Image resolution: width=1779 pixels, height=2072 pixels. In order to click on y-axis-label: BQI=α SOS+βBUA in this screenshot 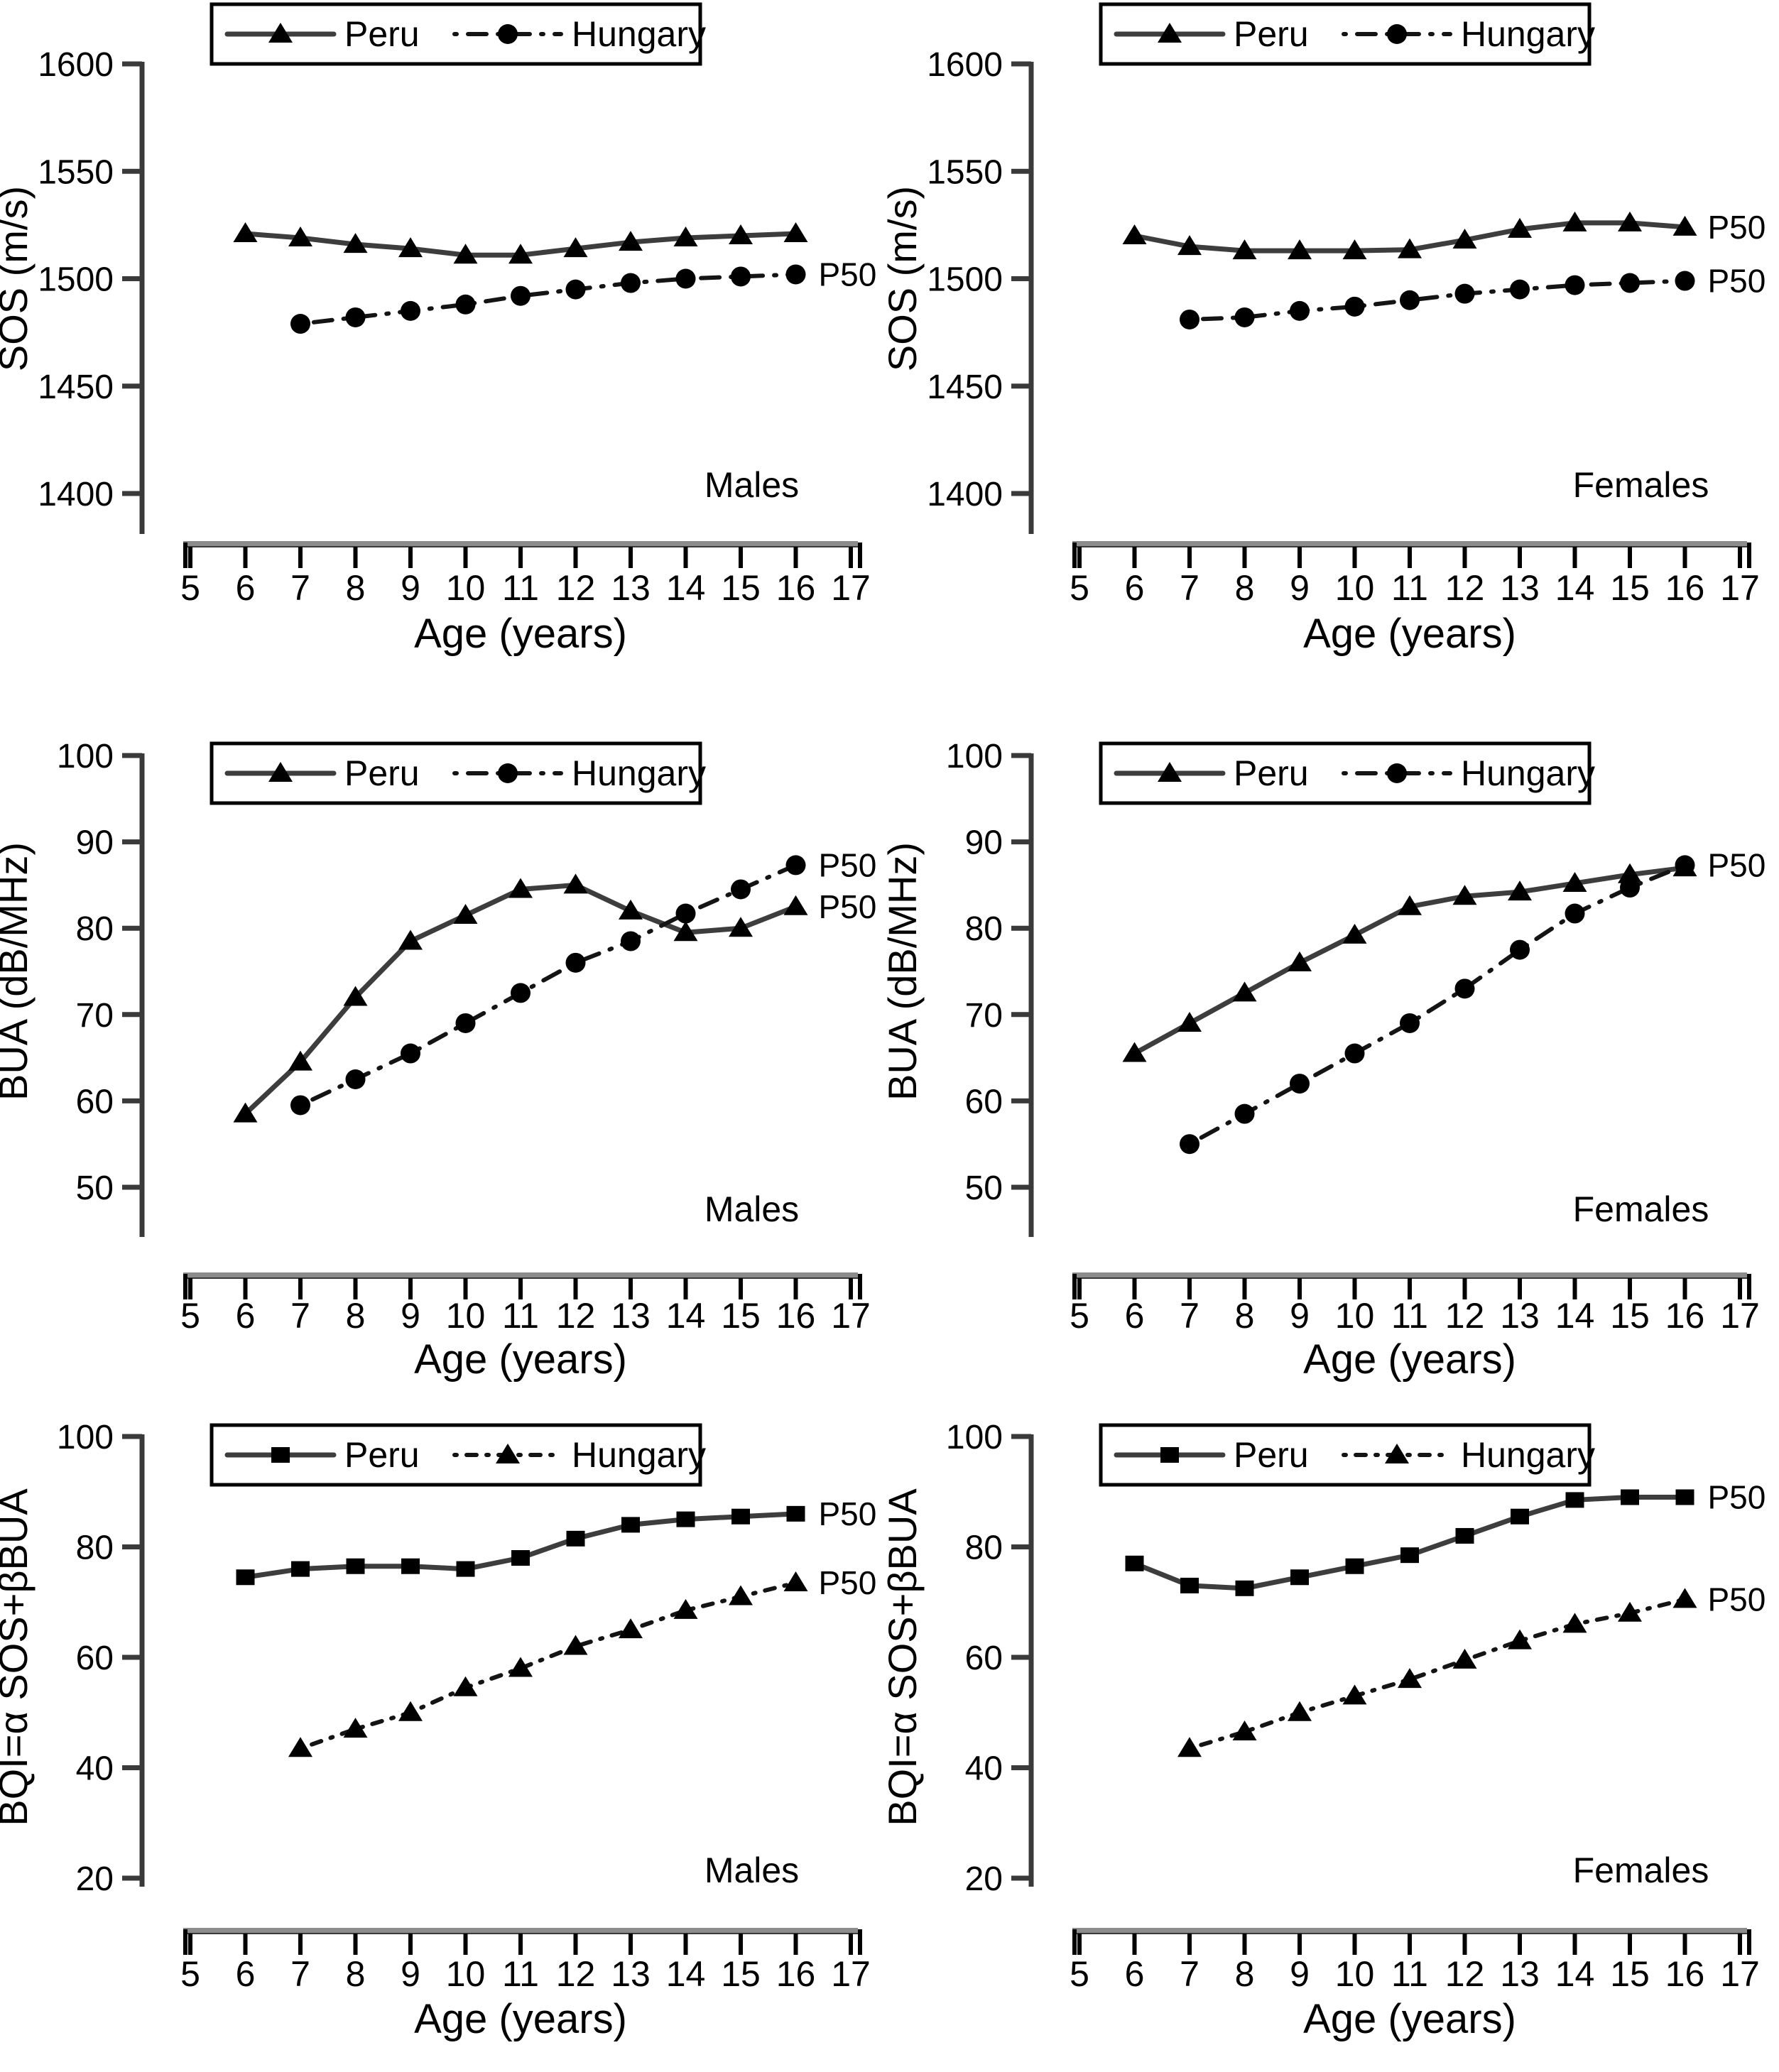, I will do `click(902, 1657)`.